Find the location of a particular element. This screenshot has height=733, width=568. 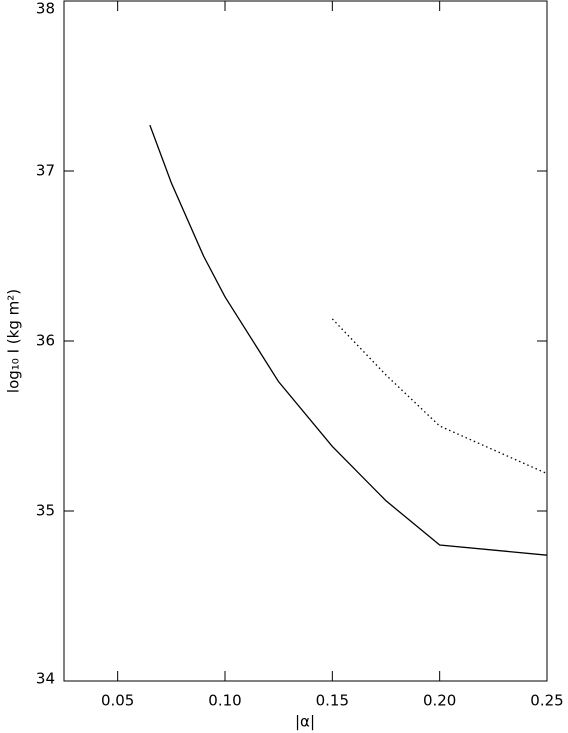

y-tick-label: 36 is located at coordinates (45, 341).